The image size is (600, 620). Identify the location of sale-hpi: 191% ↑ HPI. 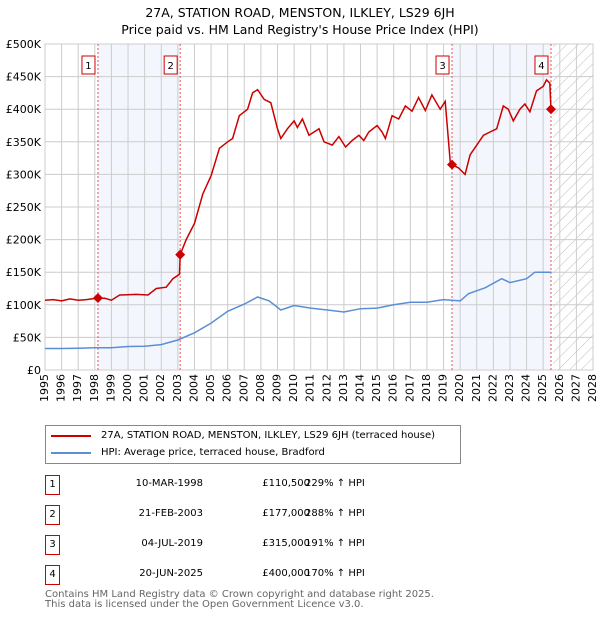
(335, 543).